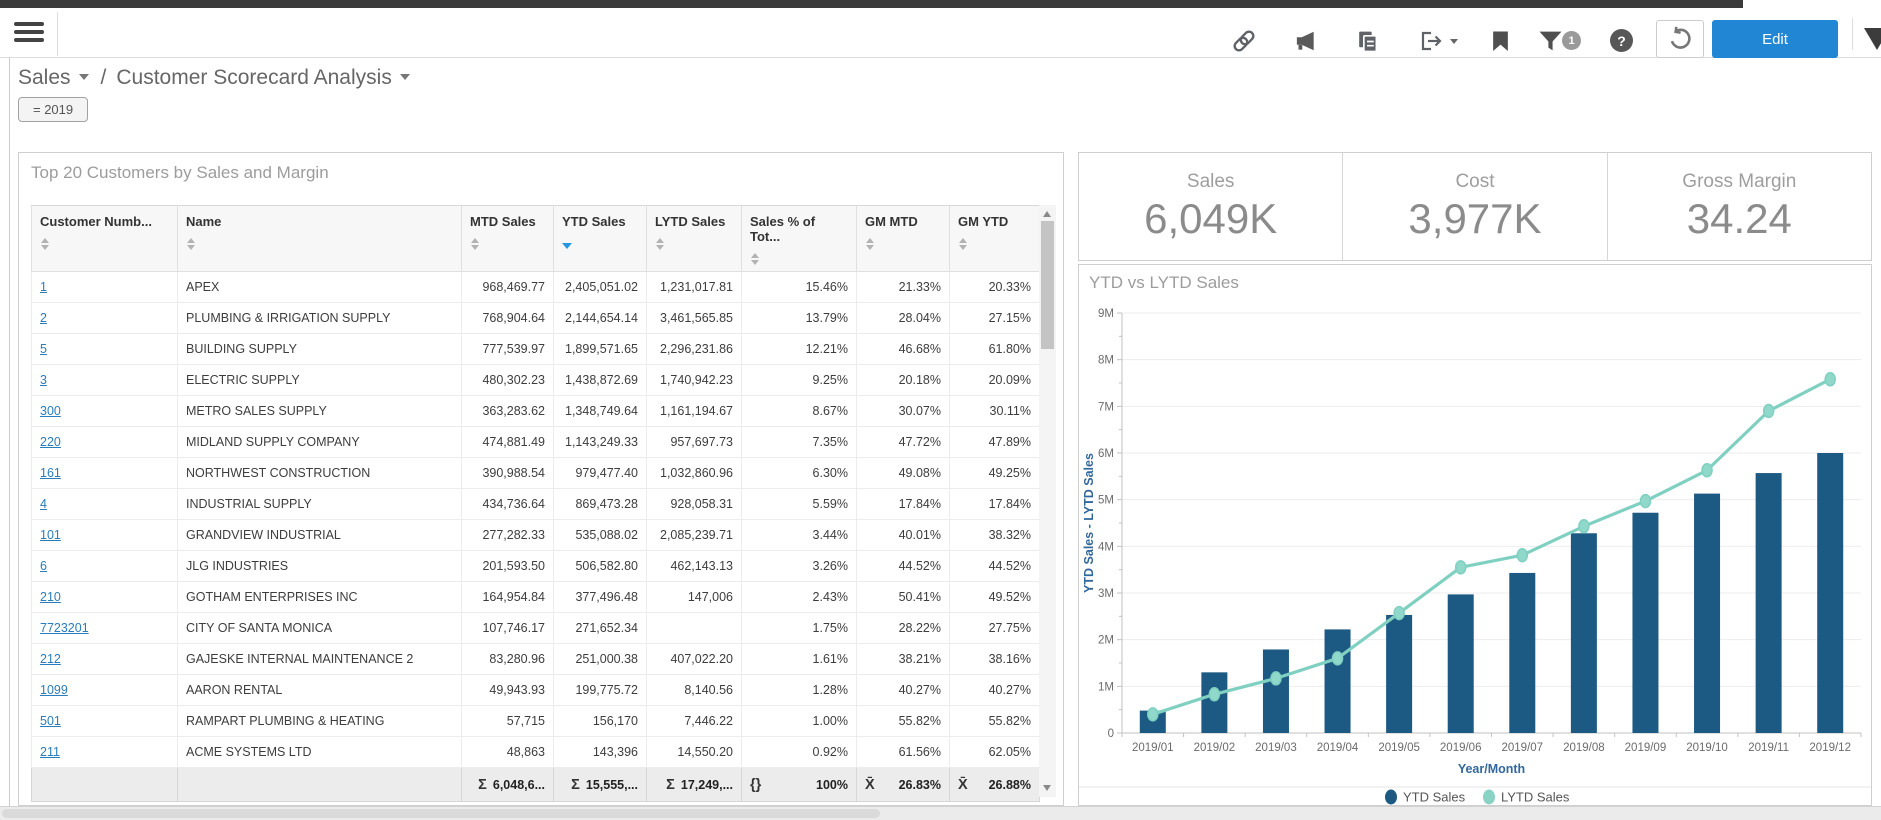 The image size is (1881, 820). Describe the element at coordinates (1047, 214) in the screenshot. I see `scroll-up-icon` at that location.